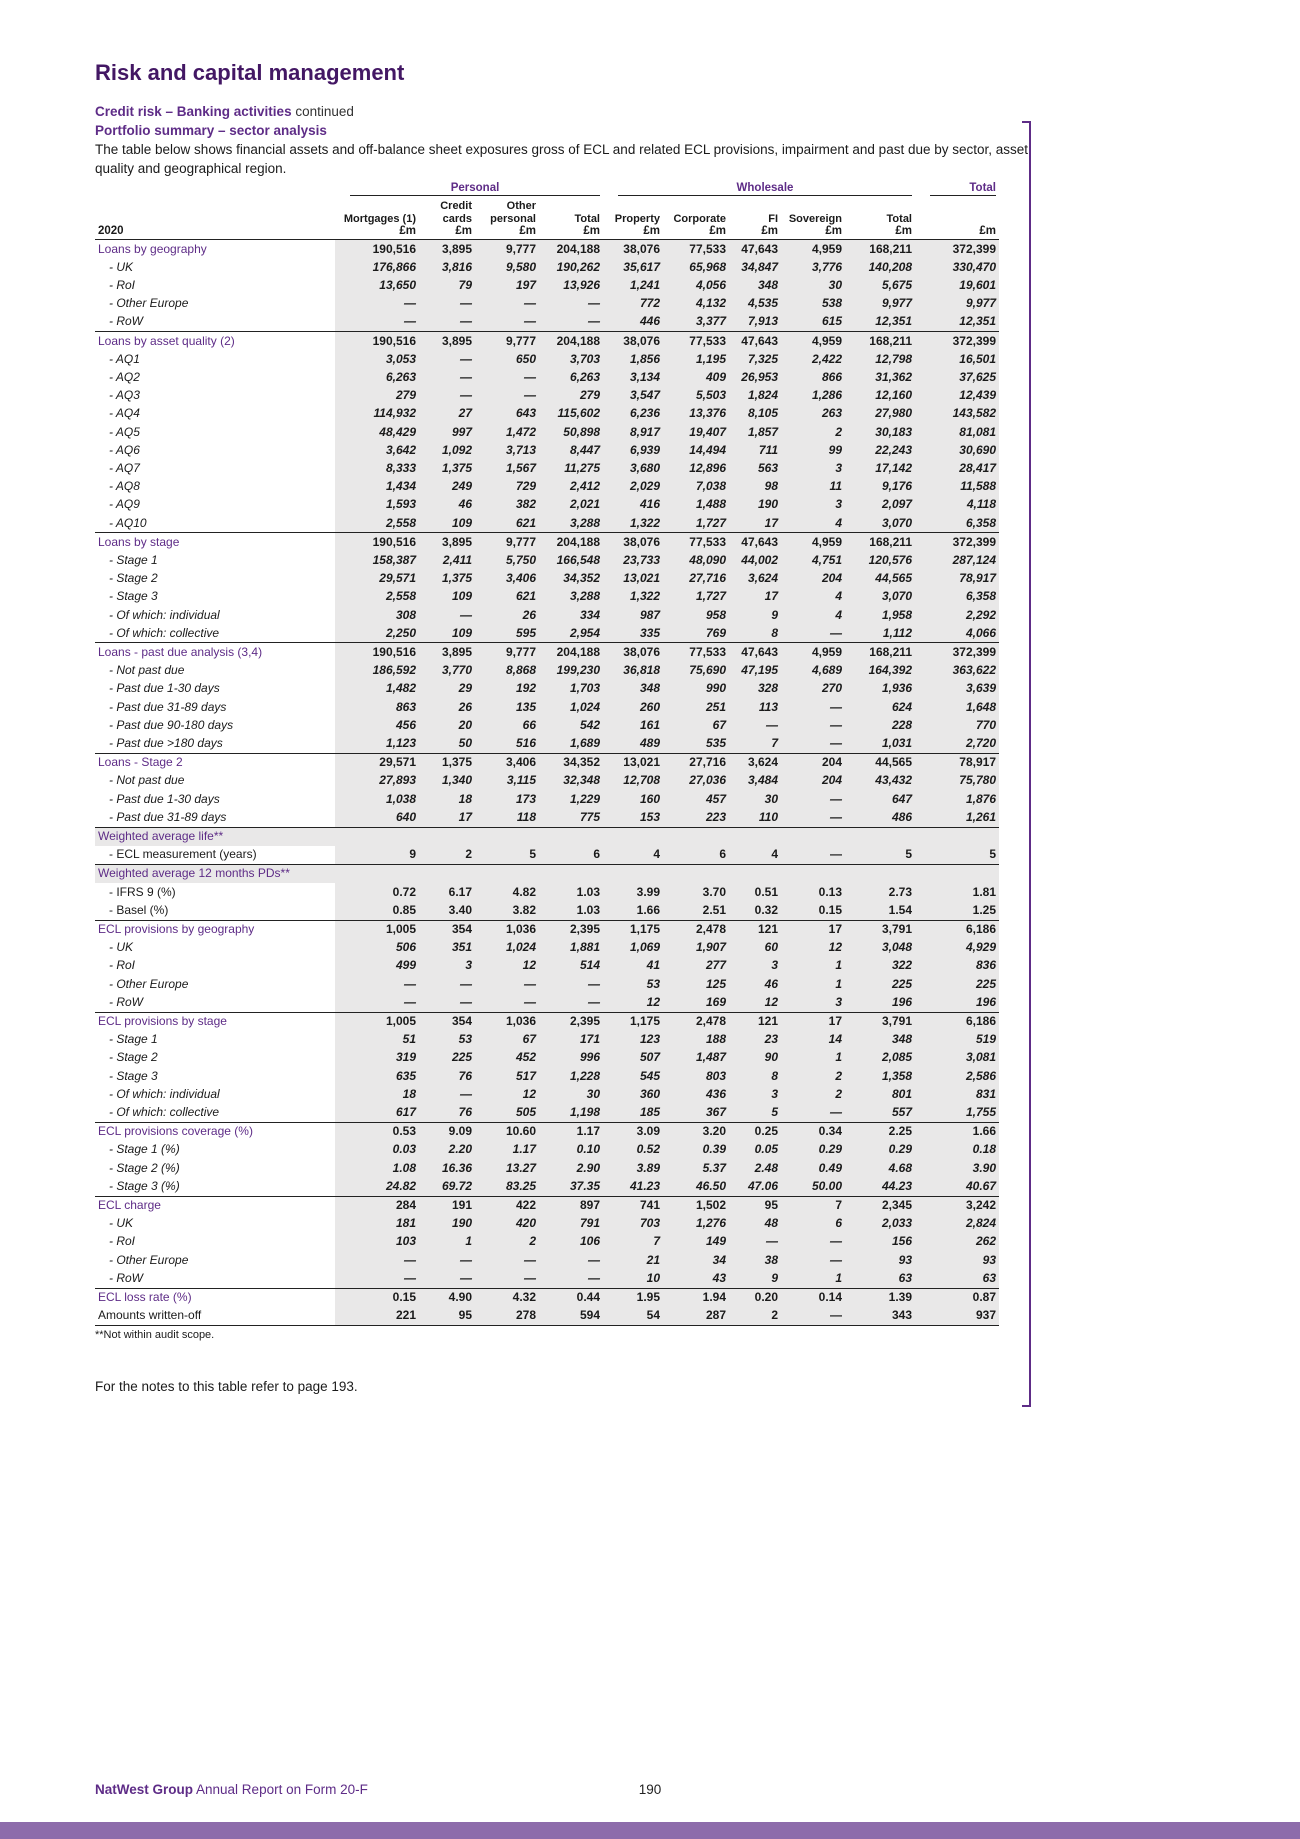  What do you see at coordinates (880, 1168) in the screenshot?
I see `cell-value: 4.68` at bounding box center [880, 1168].